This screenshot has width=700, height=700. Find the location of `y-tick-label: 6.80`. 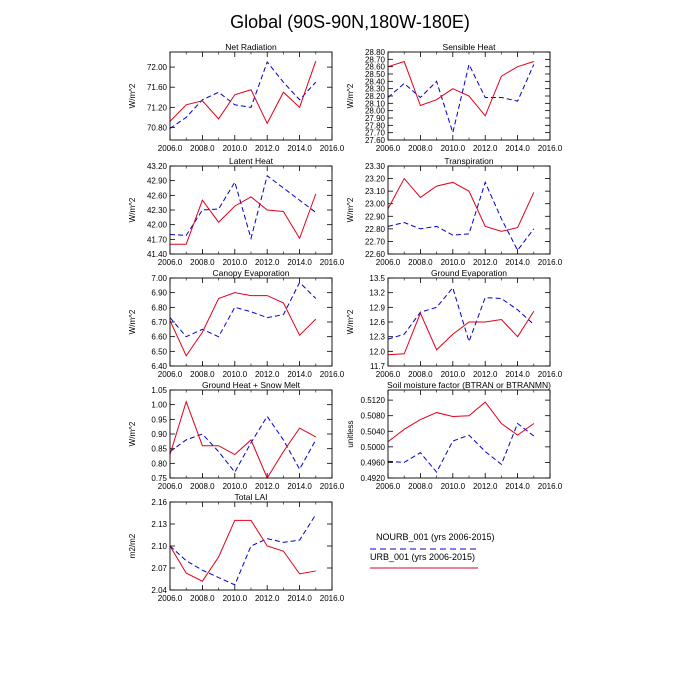

y-tick-label: 6.80 is located at coordinates (159, 307).